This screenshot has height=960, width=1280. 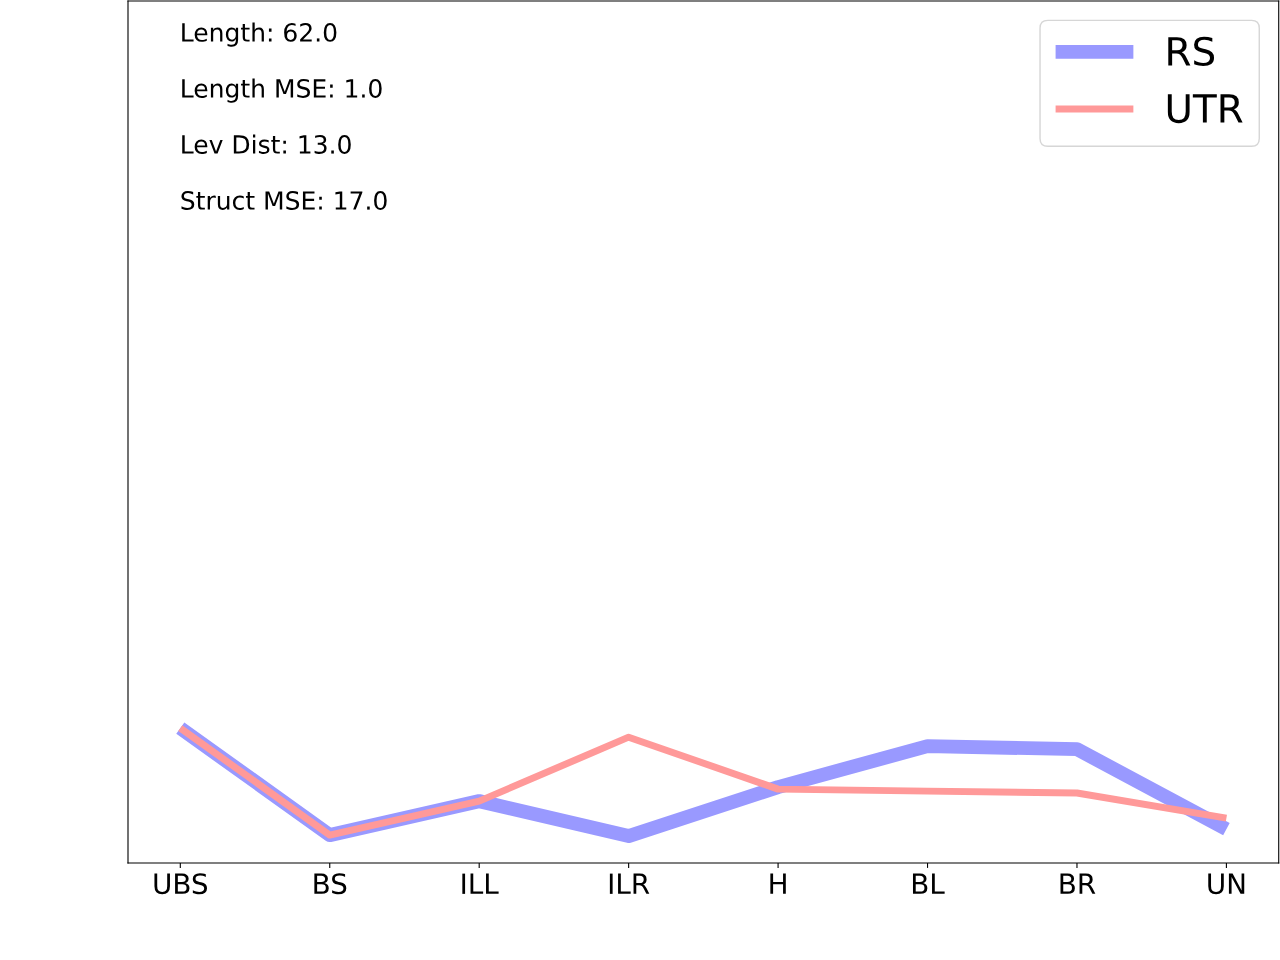 What do you see at coordinates (284, 200) in the screenshot?
I see `text: Struct MSE: 17.0` at bounding box center [284, 200].